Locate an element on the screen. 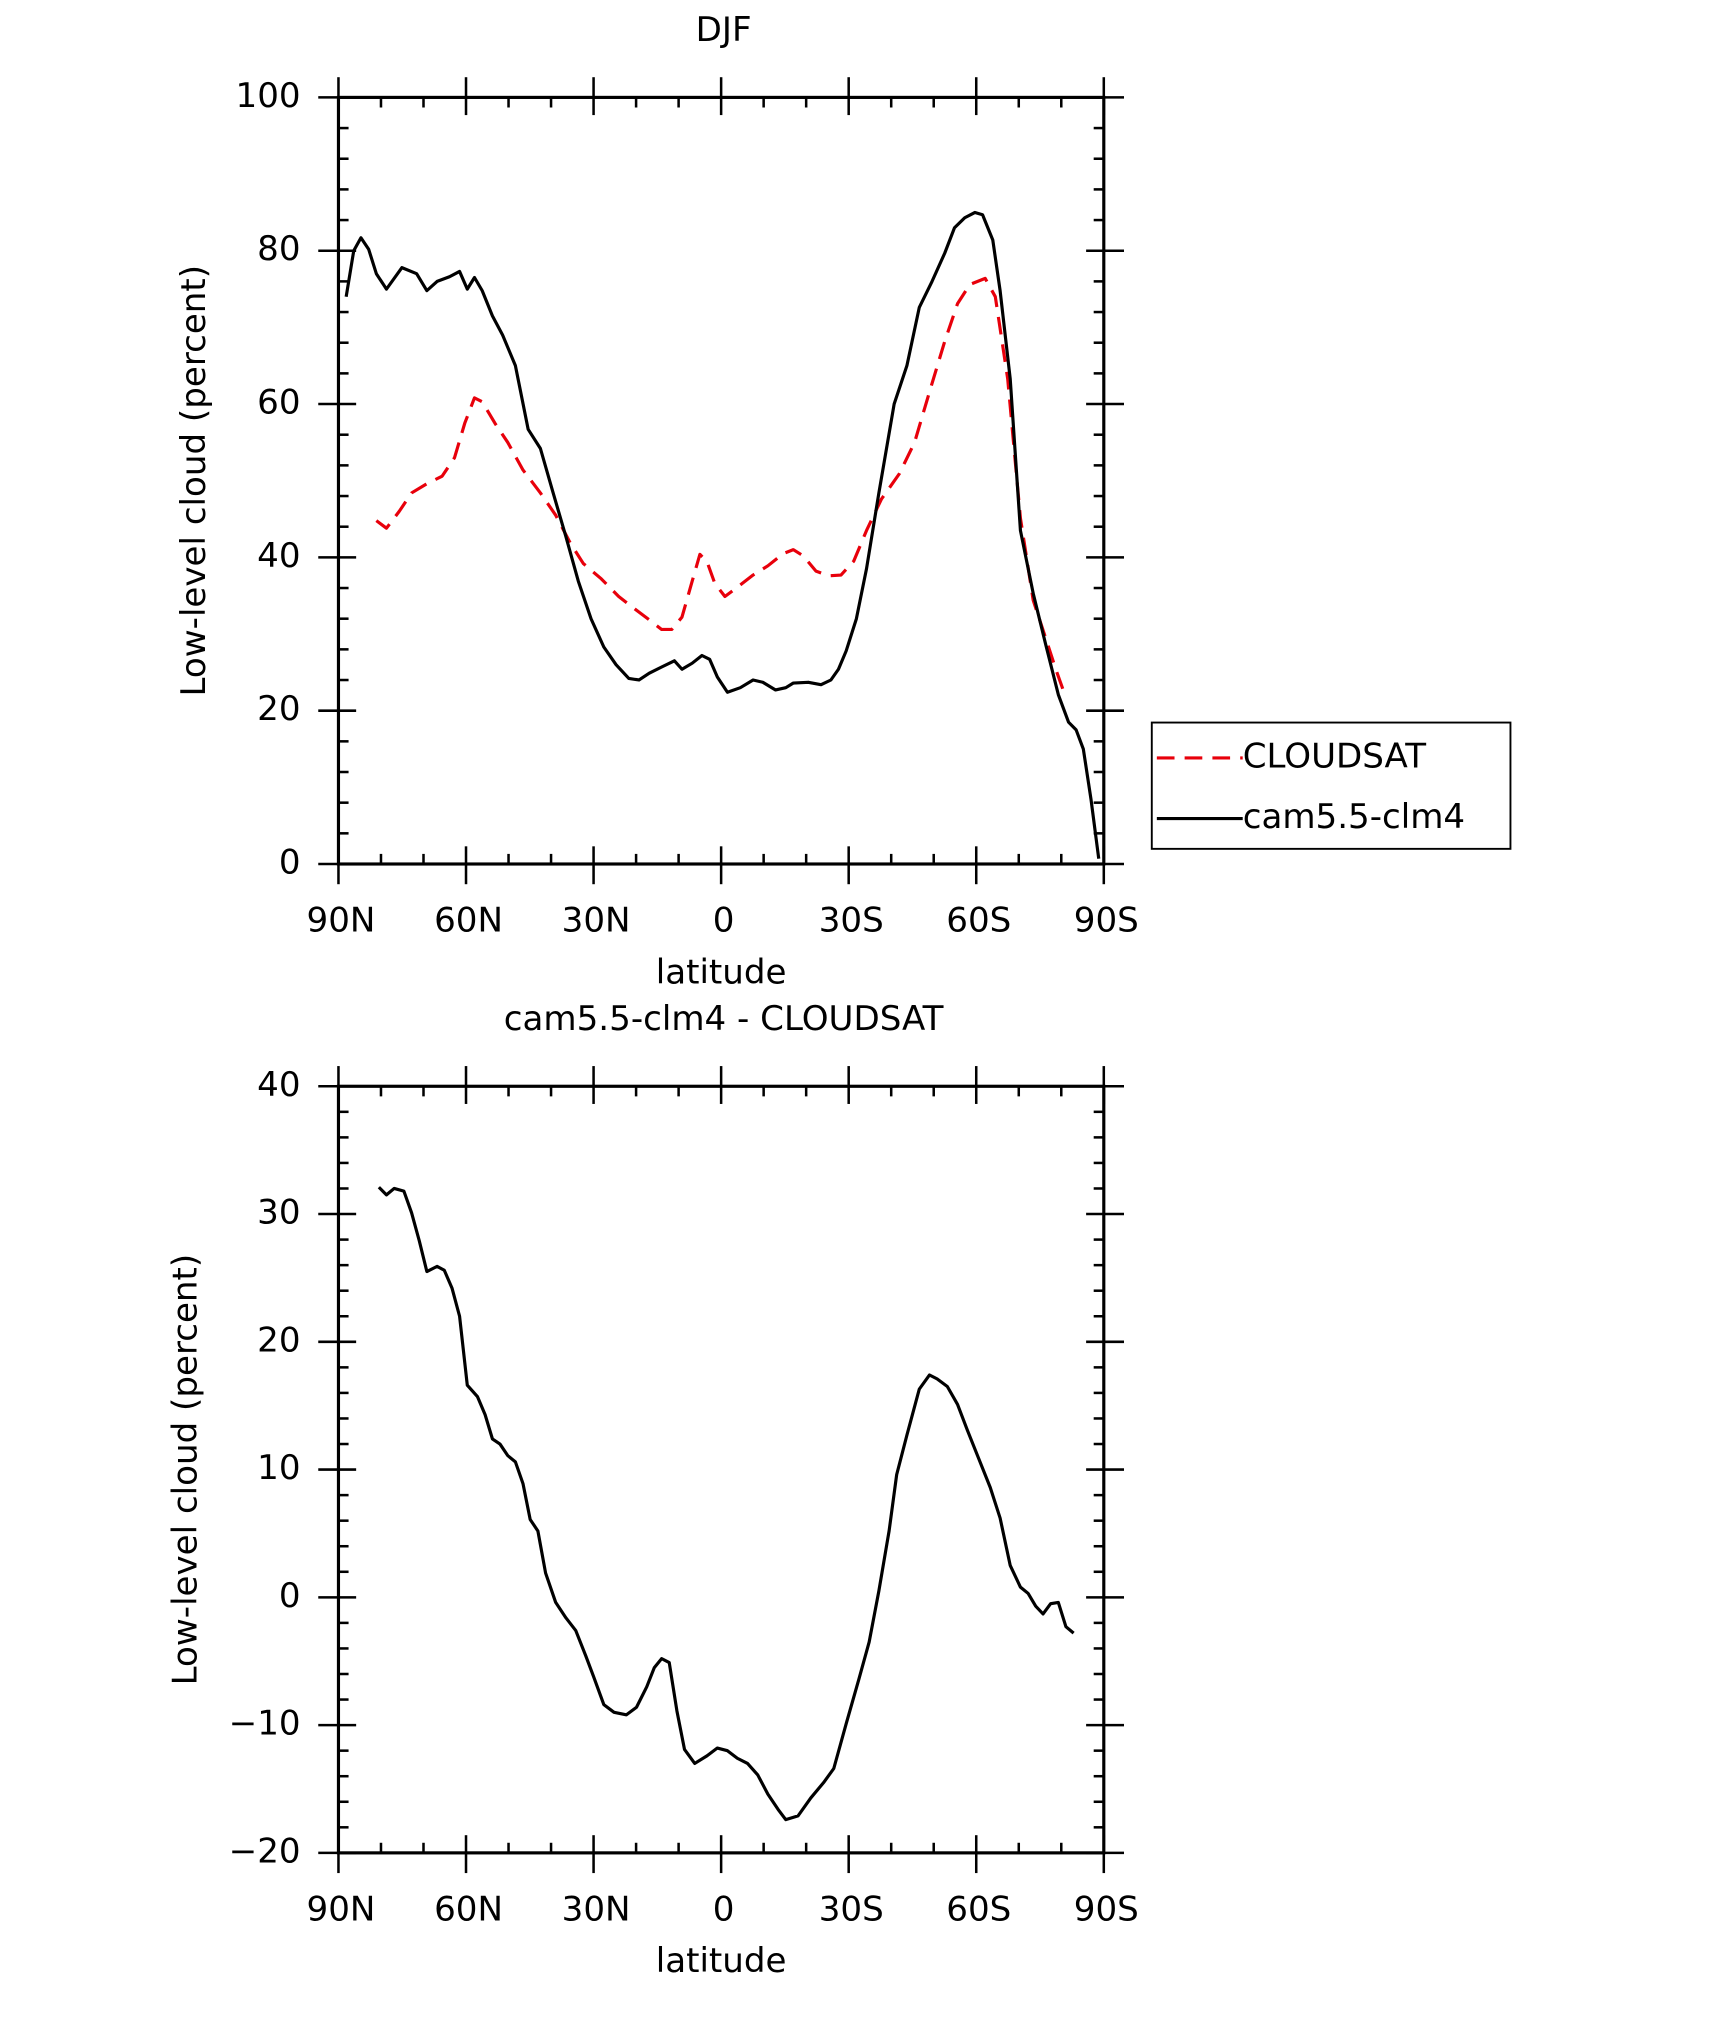 This screenshot has width=1710, height=2021. y-tick-label: 10 is located at coordinates (278, 1468).